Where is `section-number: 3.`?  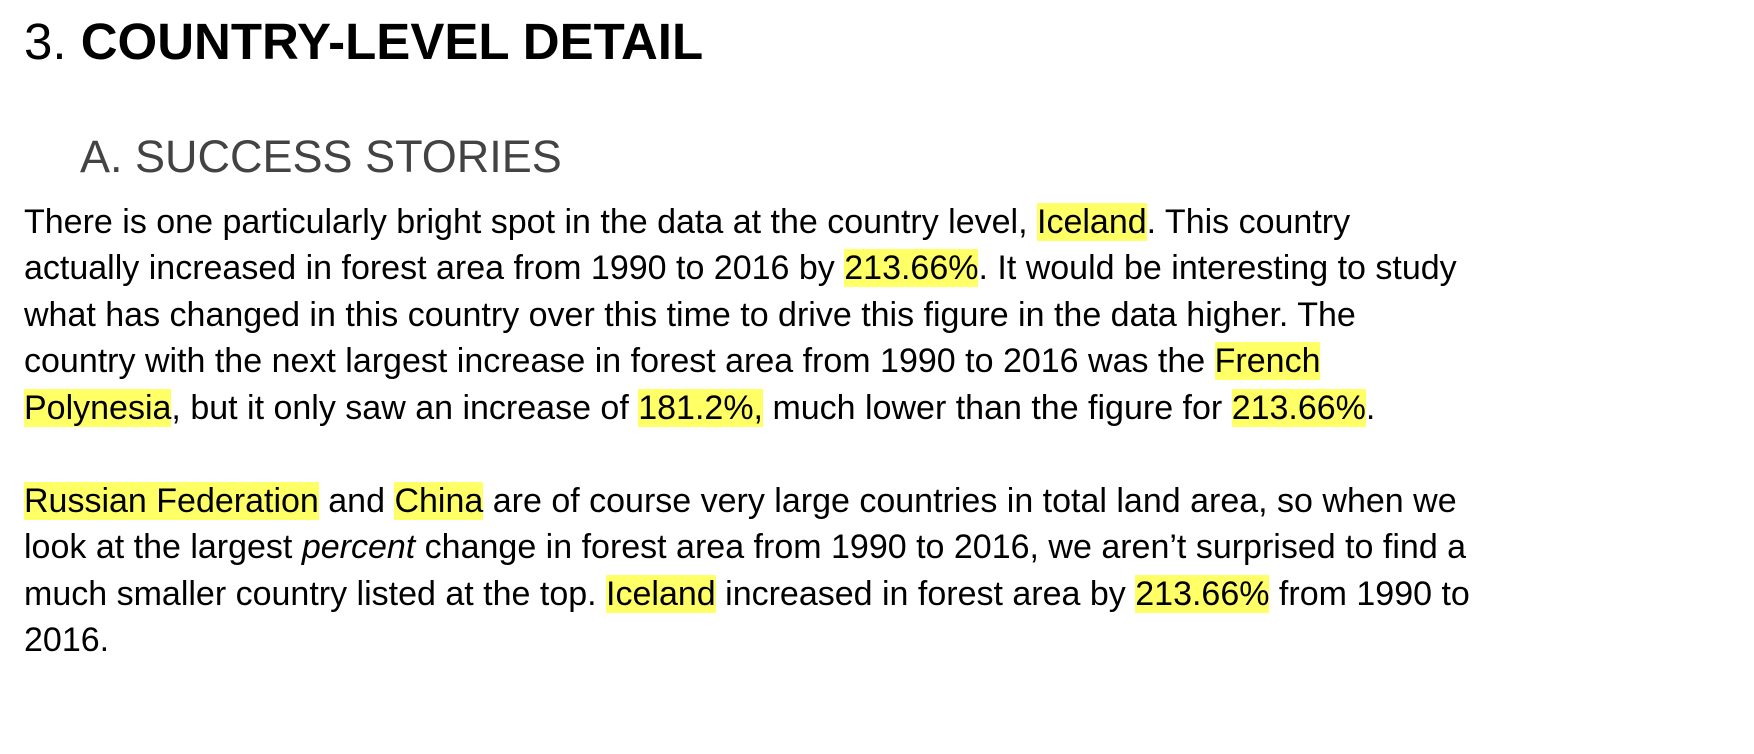
section-number: 3. is located at coordinates (45, 41).